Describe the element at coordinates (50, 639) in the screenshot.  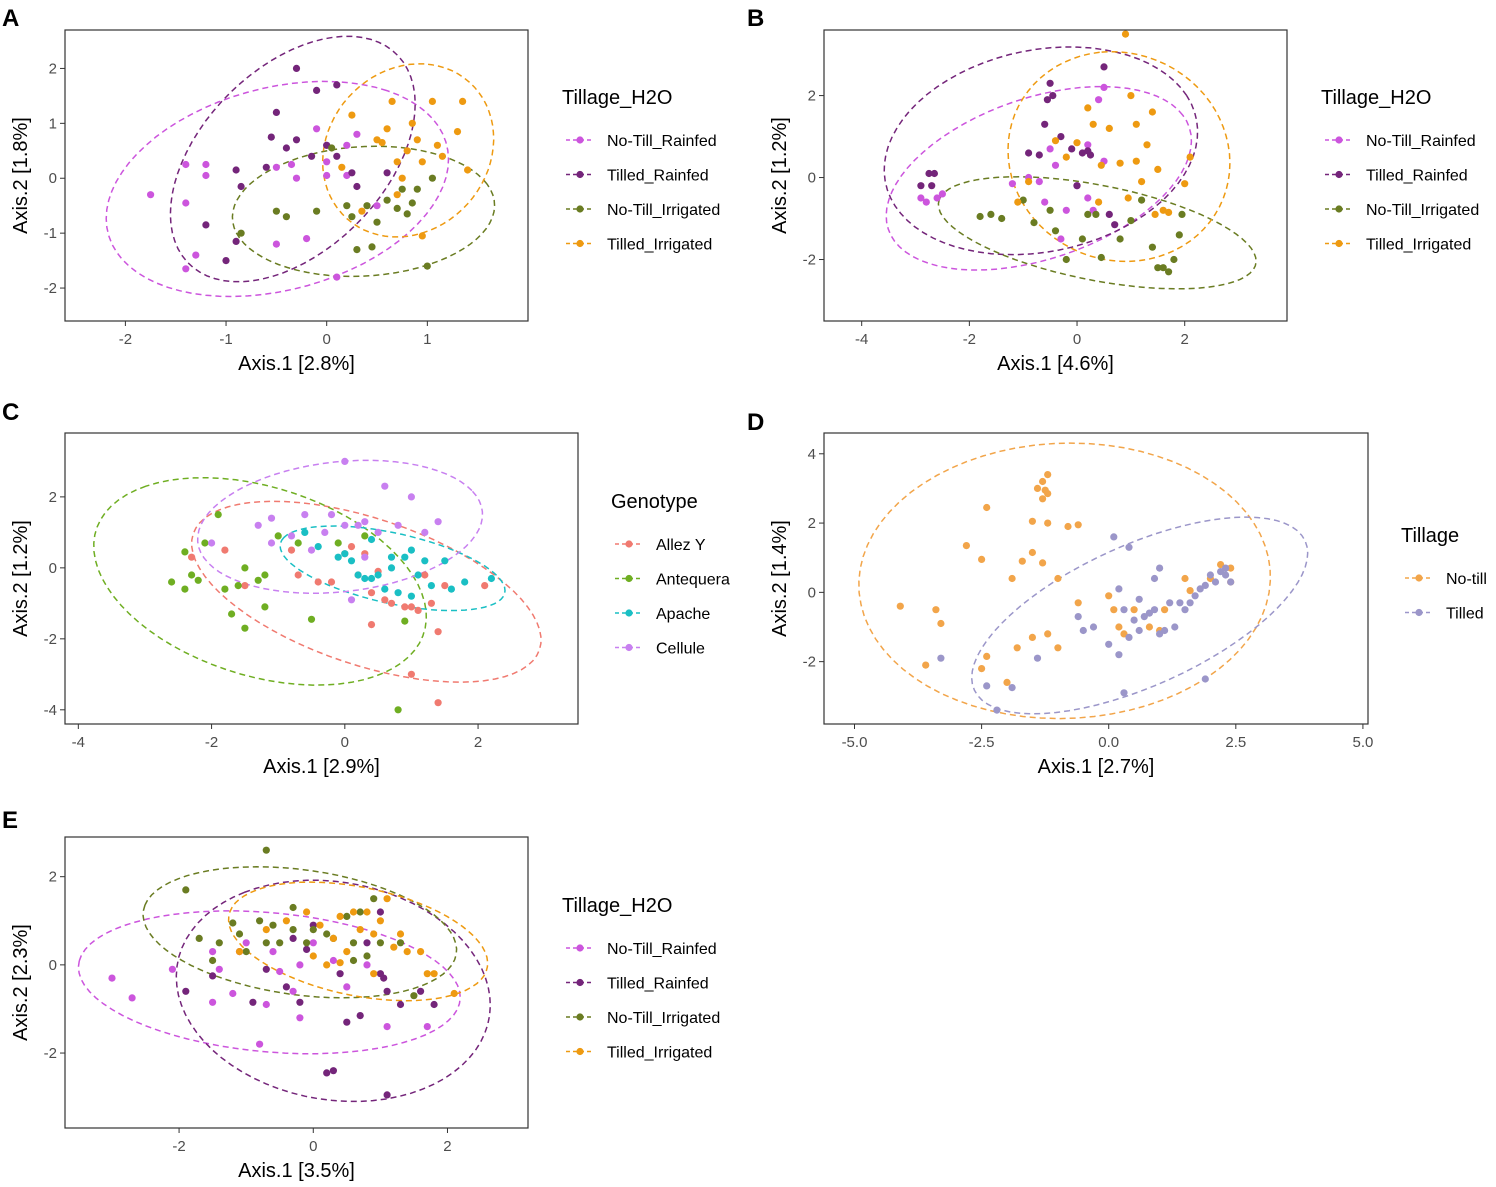
I see `panel-c-y-tick-label: -2` at that location.